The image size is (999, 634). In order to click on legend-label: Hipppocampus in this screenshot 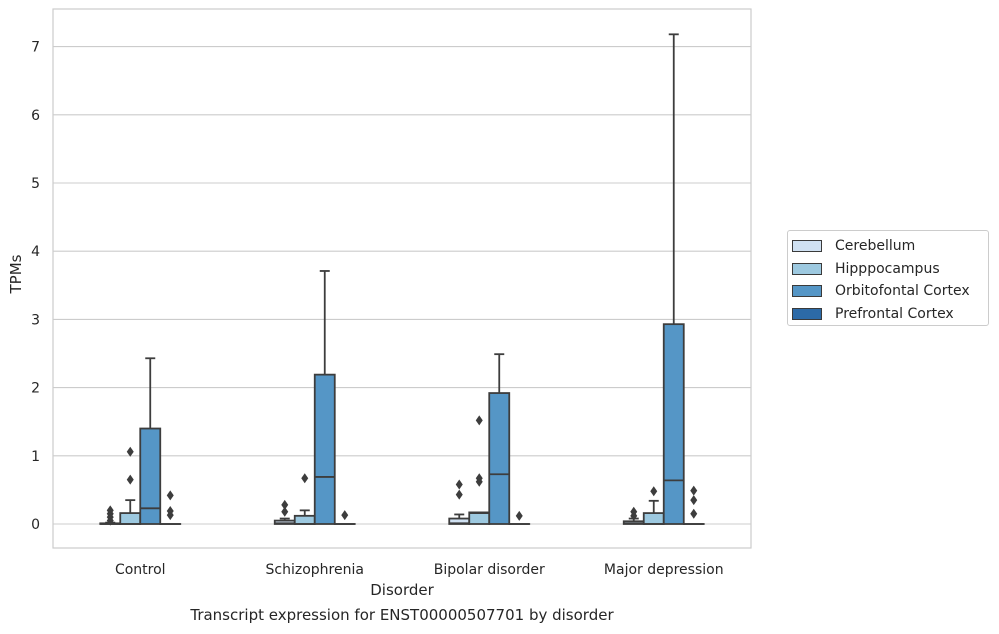, I will do `click(887, 268)`.